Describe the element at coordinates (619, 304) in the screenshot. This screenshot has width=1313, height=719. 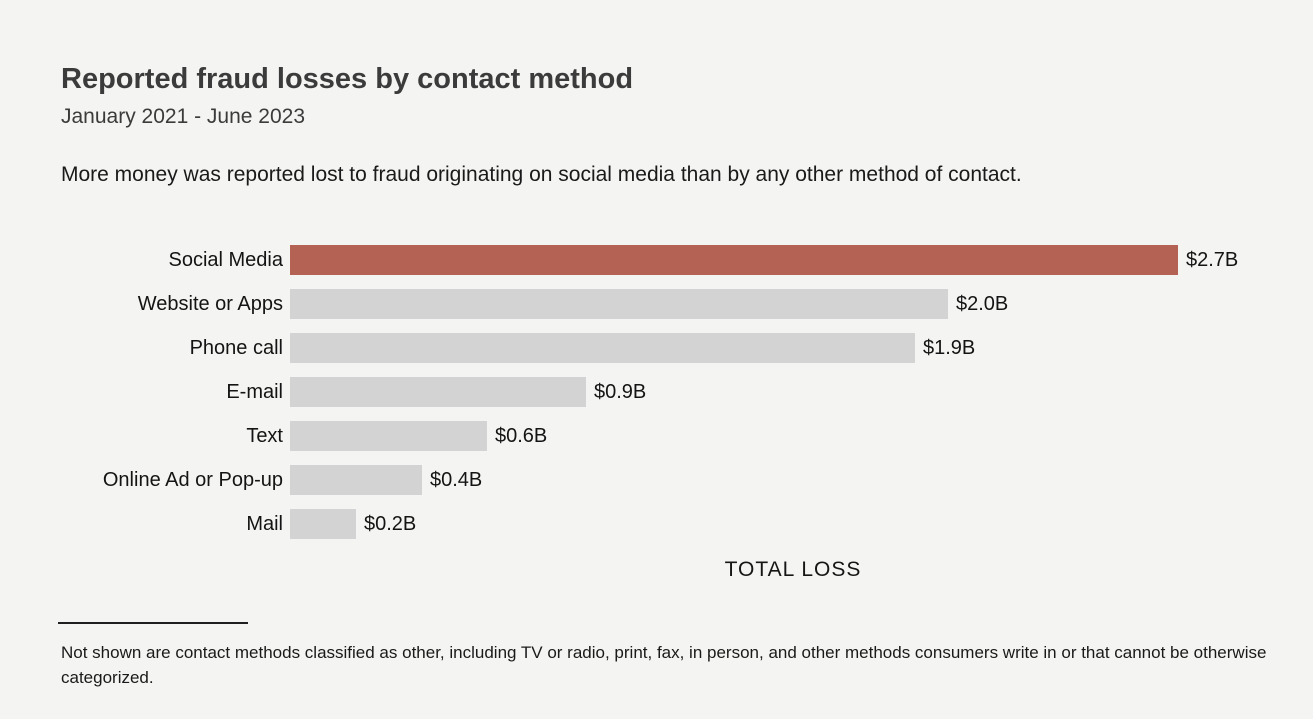
I see `bar-website-or-apps` at that location.